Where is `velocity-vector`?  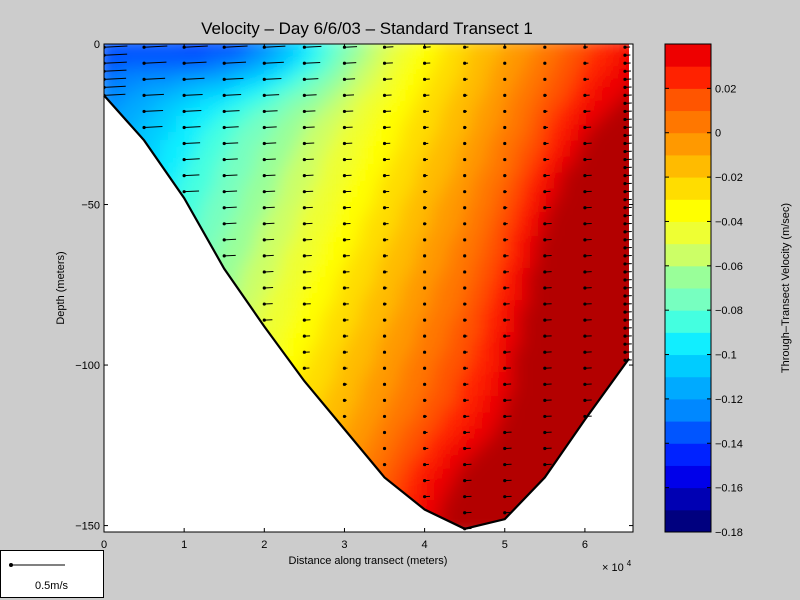
velocity-vector is located at coordinates (192, 127).